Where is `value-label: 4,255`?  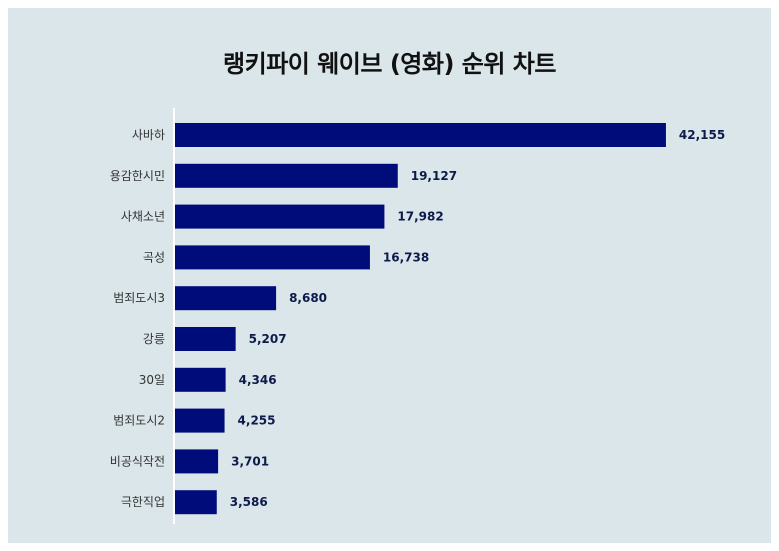 value-label: 4,255 is located at coordinates (257, 421).